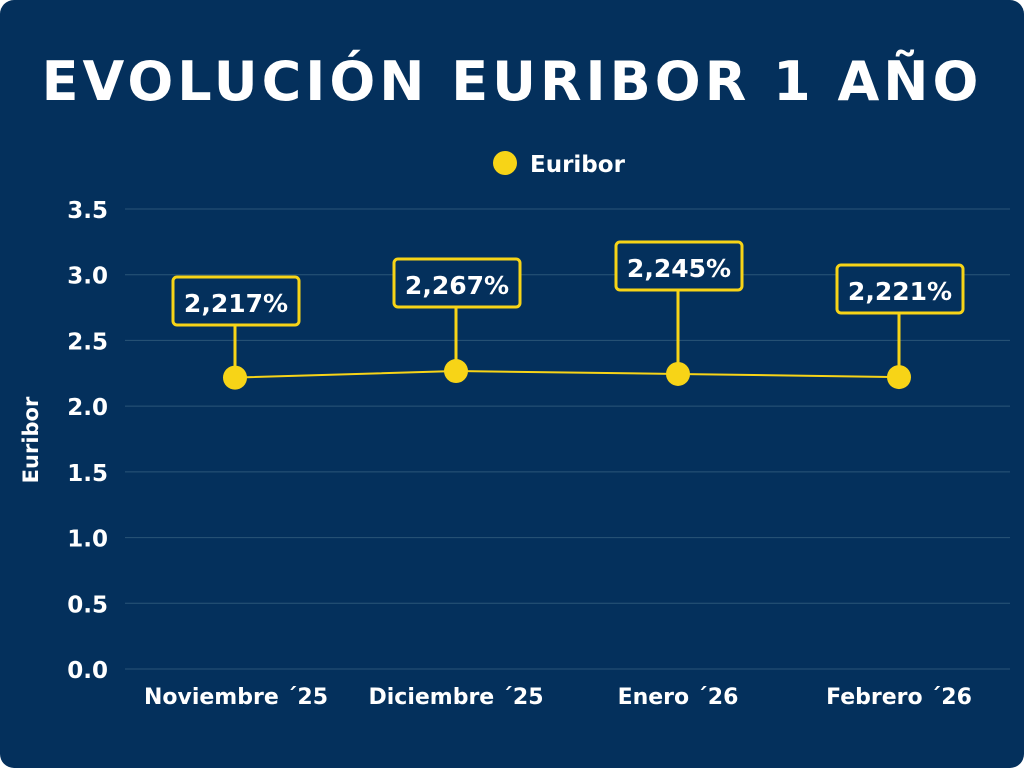  I want to click on y-tick-label: 0.0, so click(87, 671).